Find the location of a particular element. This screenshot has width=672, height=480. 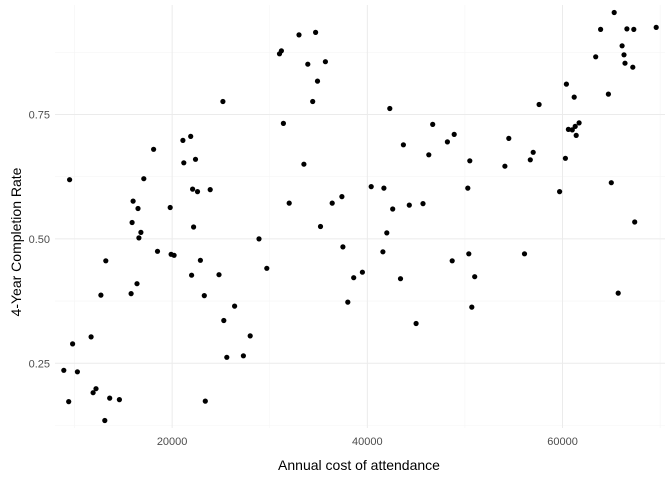

y-axis-title: 4-Year Completion Rate is located at coordinates (16, 241).